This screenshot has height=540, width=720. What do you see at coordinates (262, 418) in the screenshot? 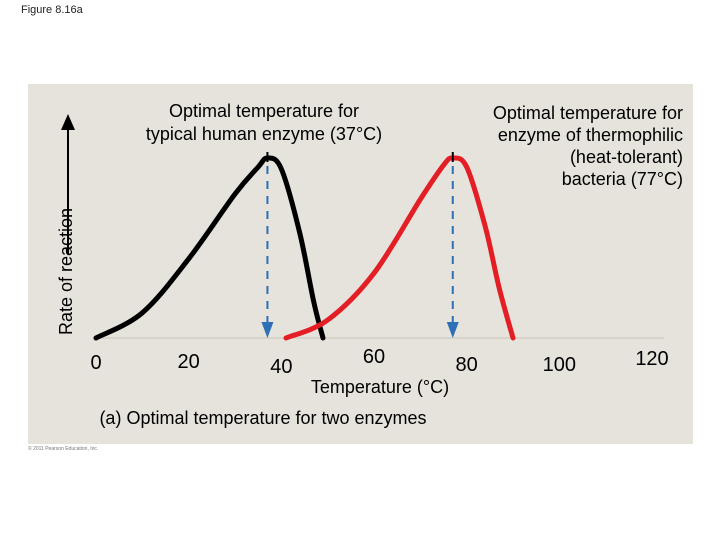
I see `chart-caption: (a) Optimal temperature for two enzymes` at bounding box center [262, 418].